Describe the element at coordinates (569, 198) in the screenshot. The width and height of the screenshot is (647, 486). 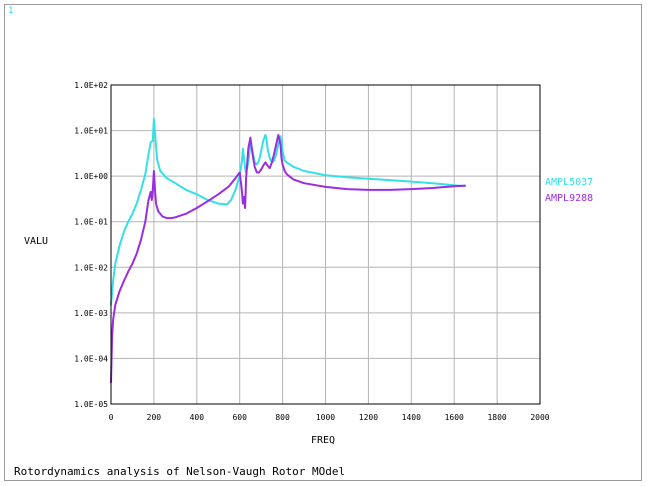
I see `legend-entry: AMPL9288` at that location.